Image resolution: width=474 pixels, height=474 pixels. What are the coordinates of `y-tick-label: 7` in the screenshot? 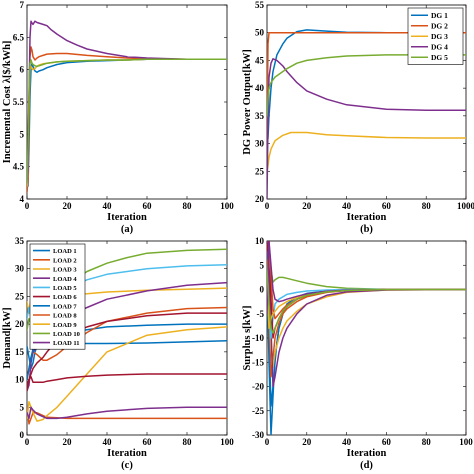 It's located at (22, 5).